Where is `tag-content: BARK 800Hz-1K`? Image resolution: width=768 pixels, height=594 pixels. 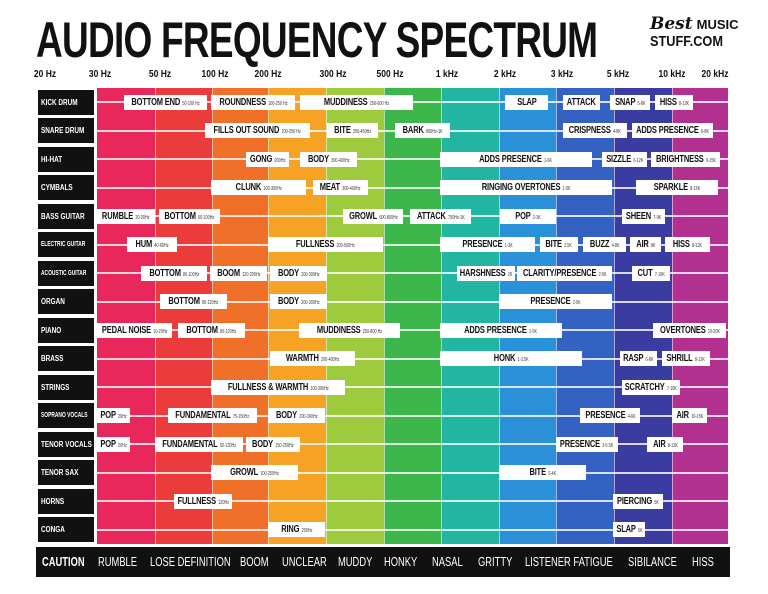
tag-content: BARK 800Hz-1K is located at coordinates (422, 130).